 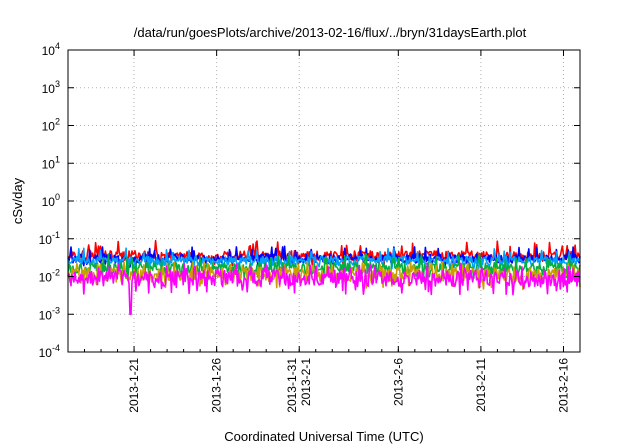 I want to click on y-tick-label: 10⁻³, so click(x=49, y=313).